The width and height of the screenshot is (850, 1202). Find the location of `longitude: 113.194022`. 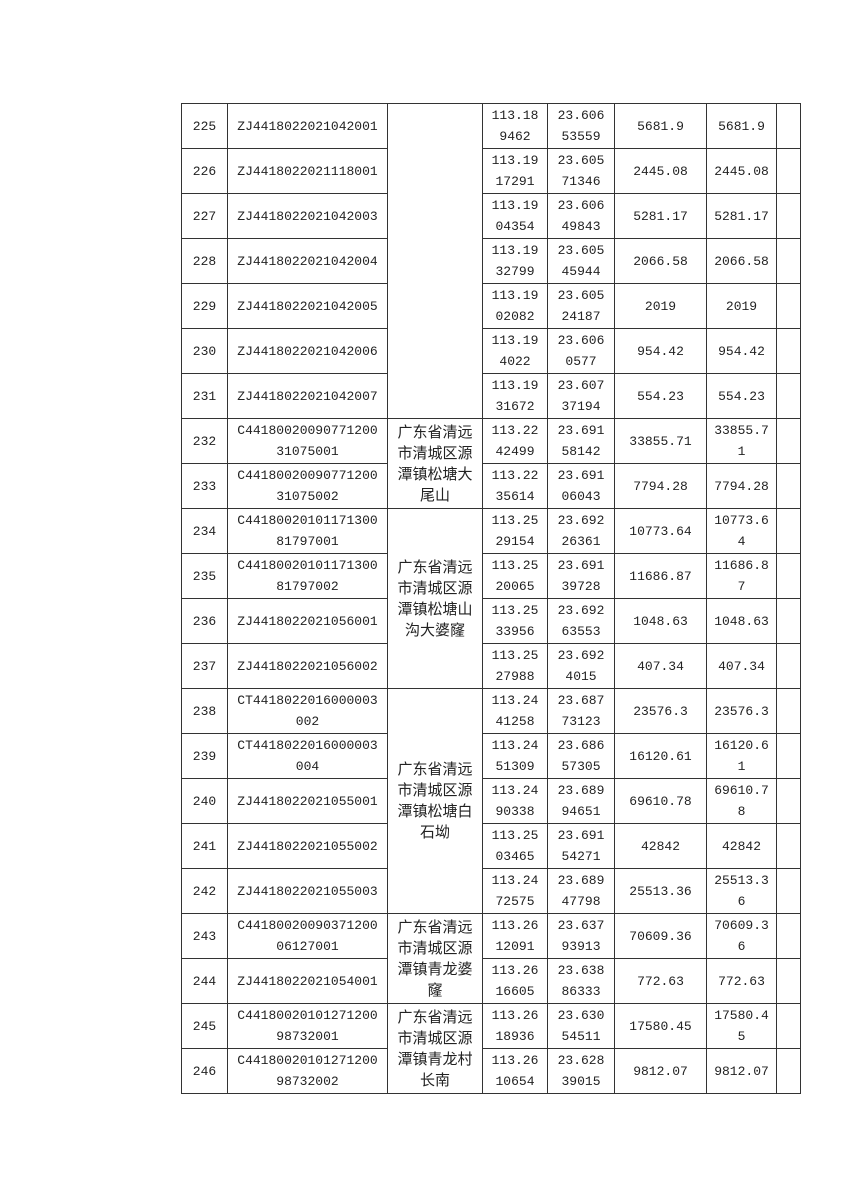

longitude: 113.194022 is located at coordinates (515, 351).